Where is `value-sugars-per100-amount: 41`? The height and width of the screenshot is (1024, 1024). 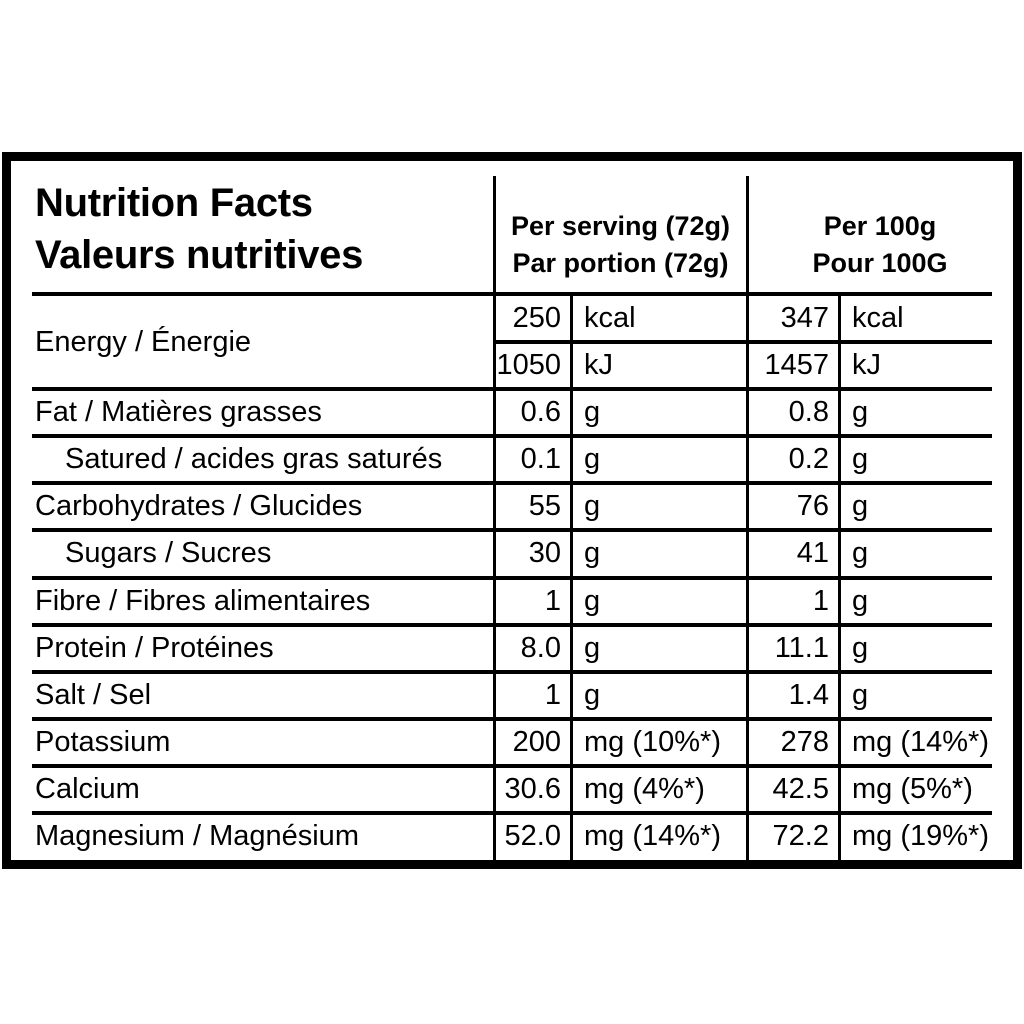 value-sugars-per100-amount: 41 is located at coordinates (812, 553).